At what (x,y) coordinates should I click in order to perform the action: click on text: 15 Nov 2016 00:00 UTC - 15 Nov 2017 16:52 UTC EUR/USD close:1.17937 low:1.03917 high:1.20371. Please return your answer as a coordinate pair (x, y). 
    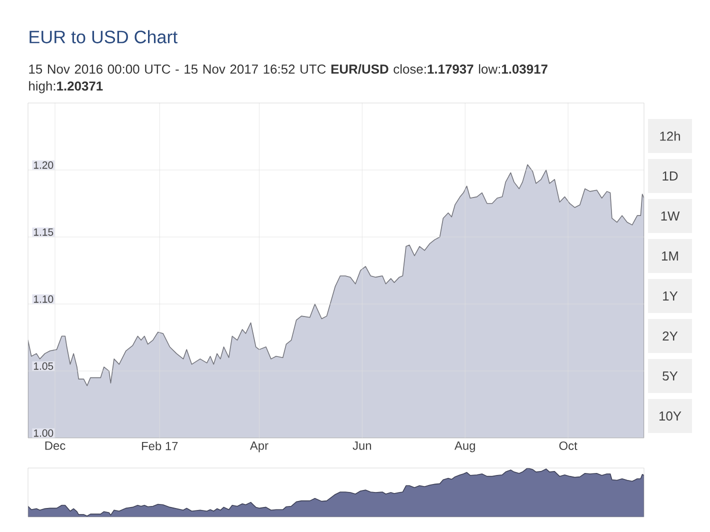
    Looking at the image, I should click on (288, 79).